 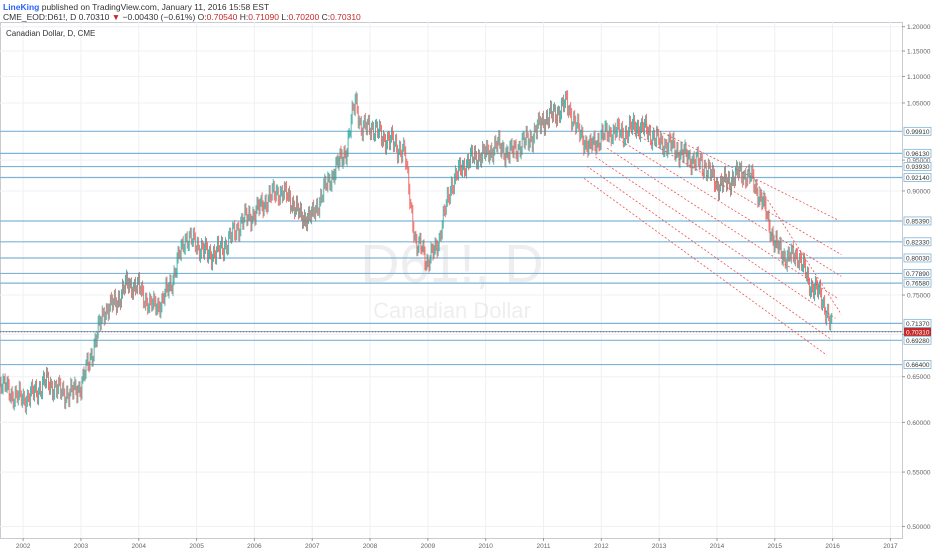 What do you see at coordinates (40, 17) in the screenshot?
I see `symbol-label: CME_EOD:D61!, D` at bounding box center [40, 17].